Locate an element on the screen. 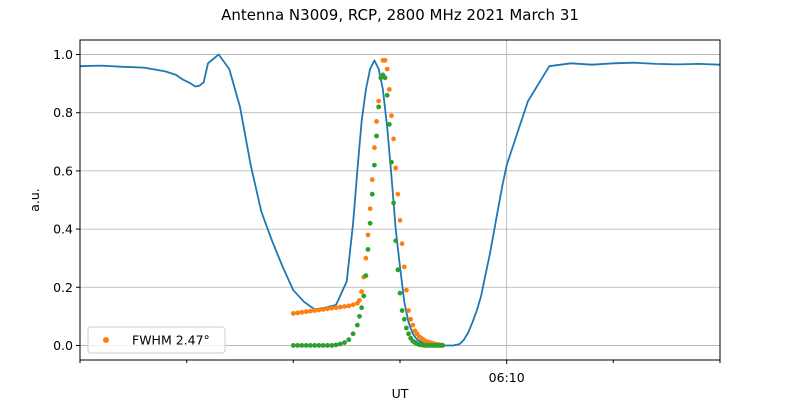 This screenshot has height=400, width=800. y-tick-label: 1.0 is located at coordinates (63, 54).